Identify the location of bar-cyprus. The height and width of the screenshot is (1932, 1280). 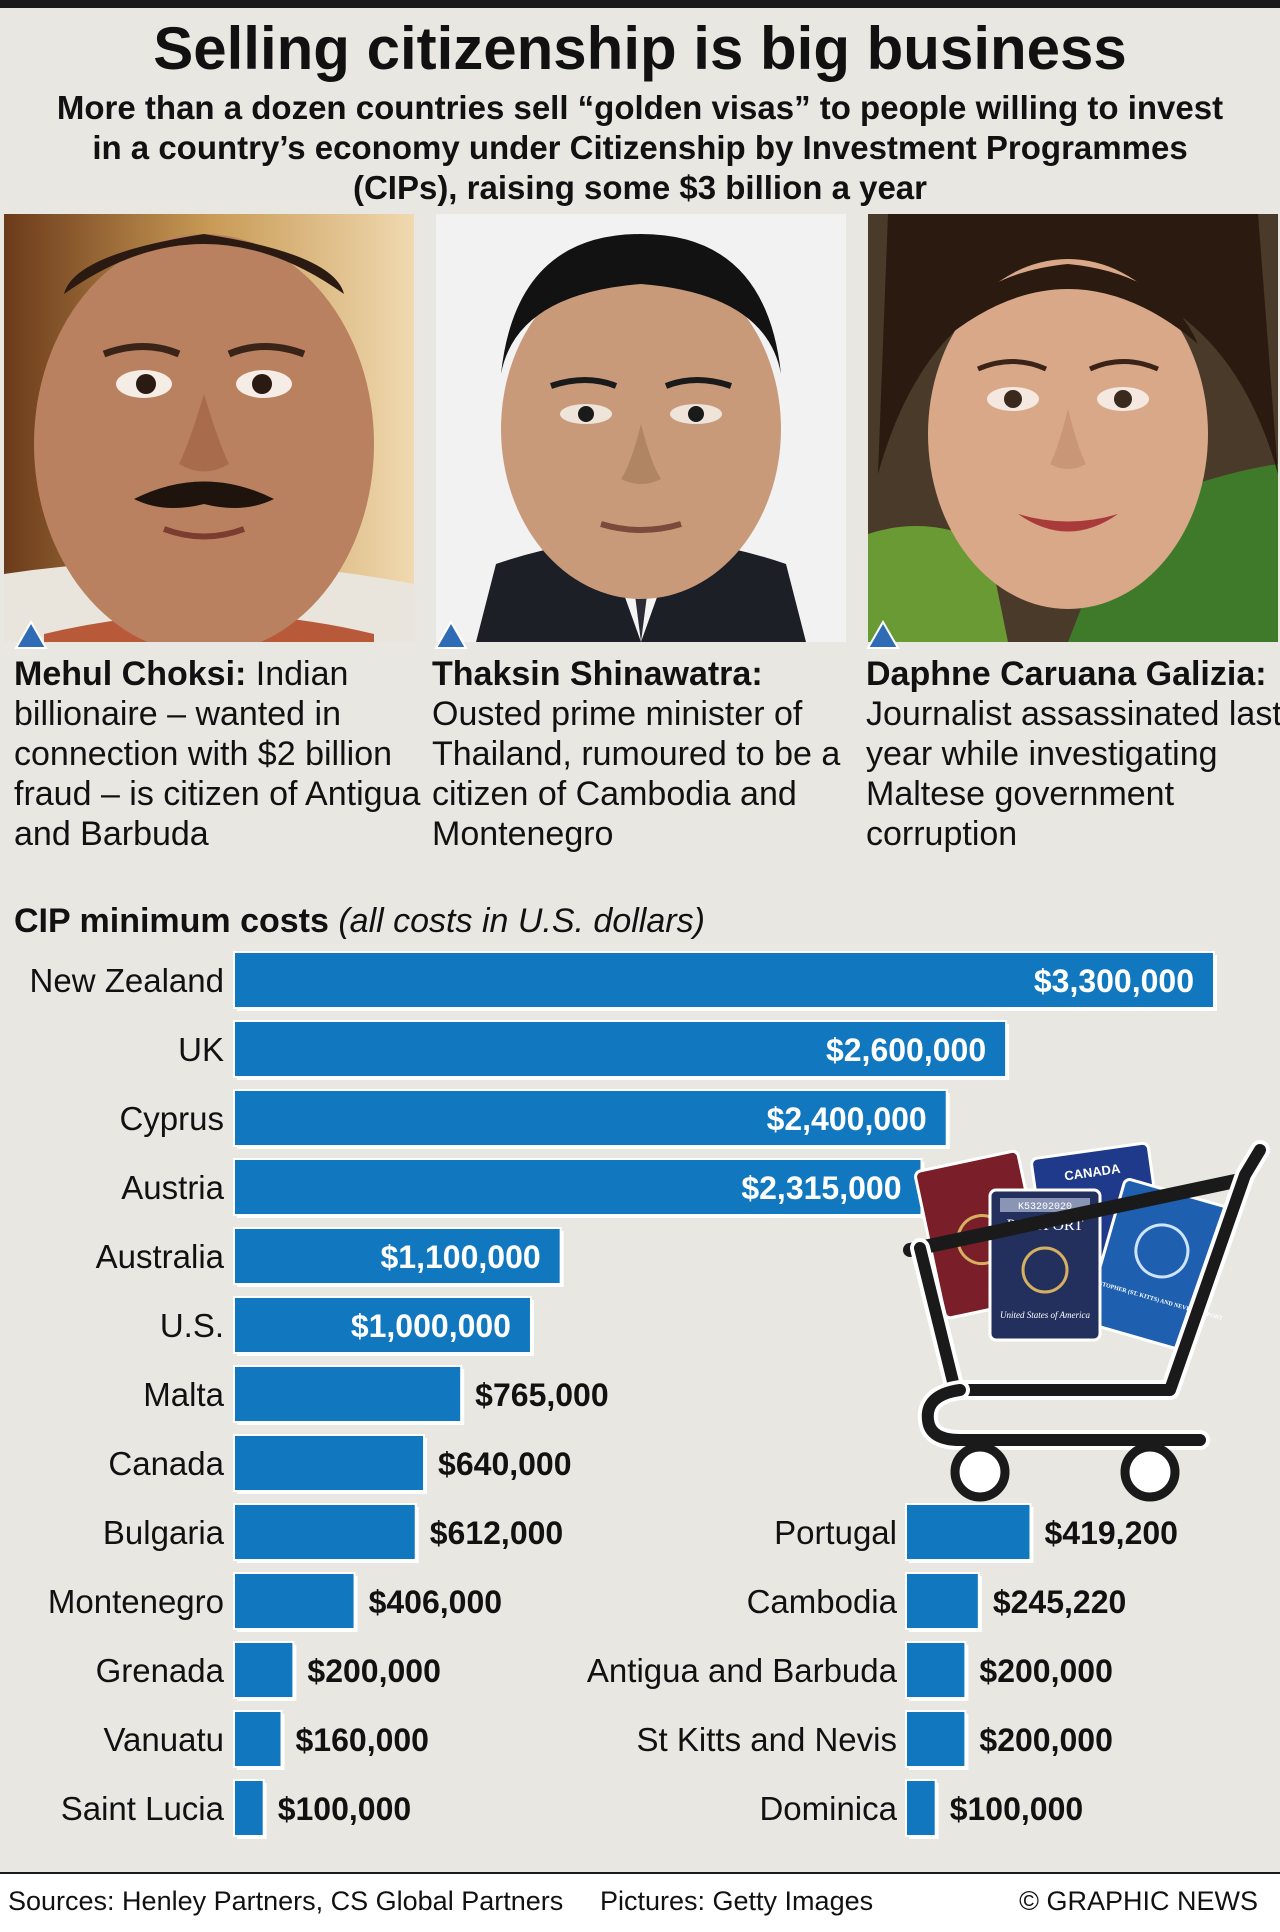
(590, 1118).